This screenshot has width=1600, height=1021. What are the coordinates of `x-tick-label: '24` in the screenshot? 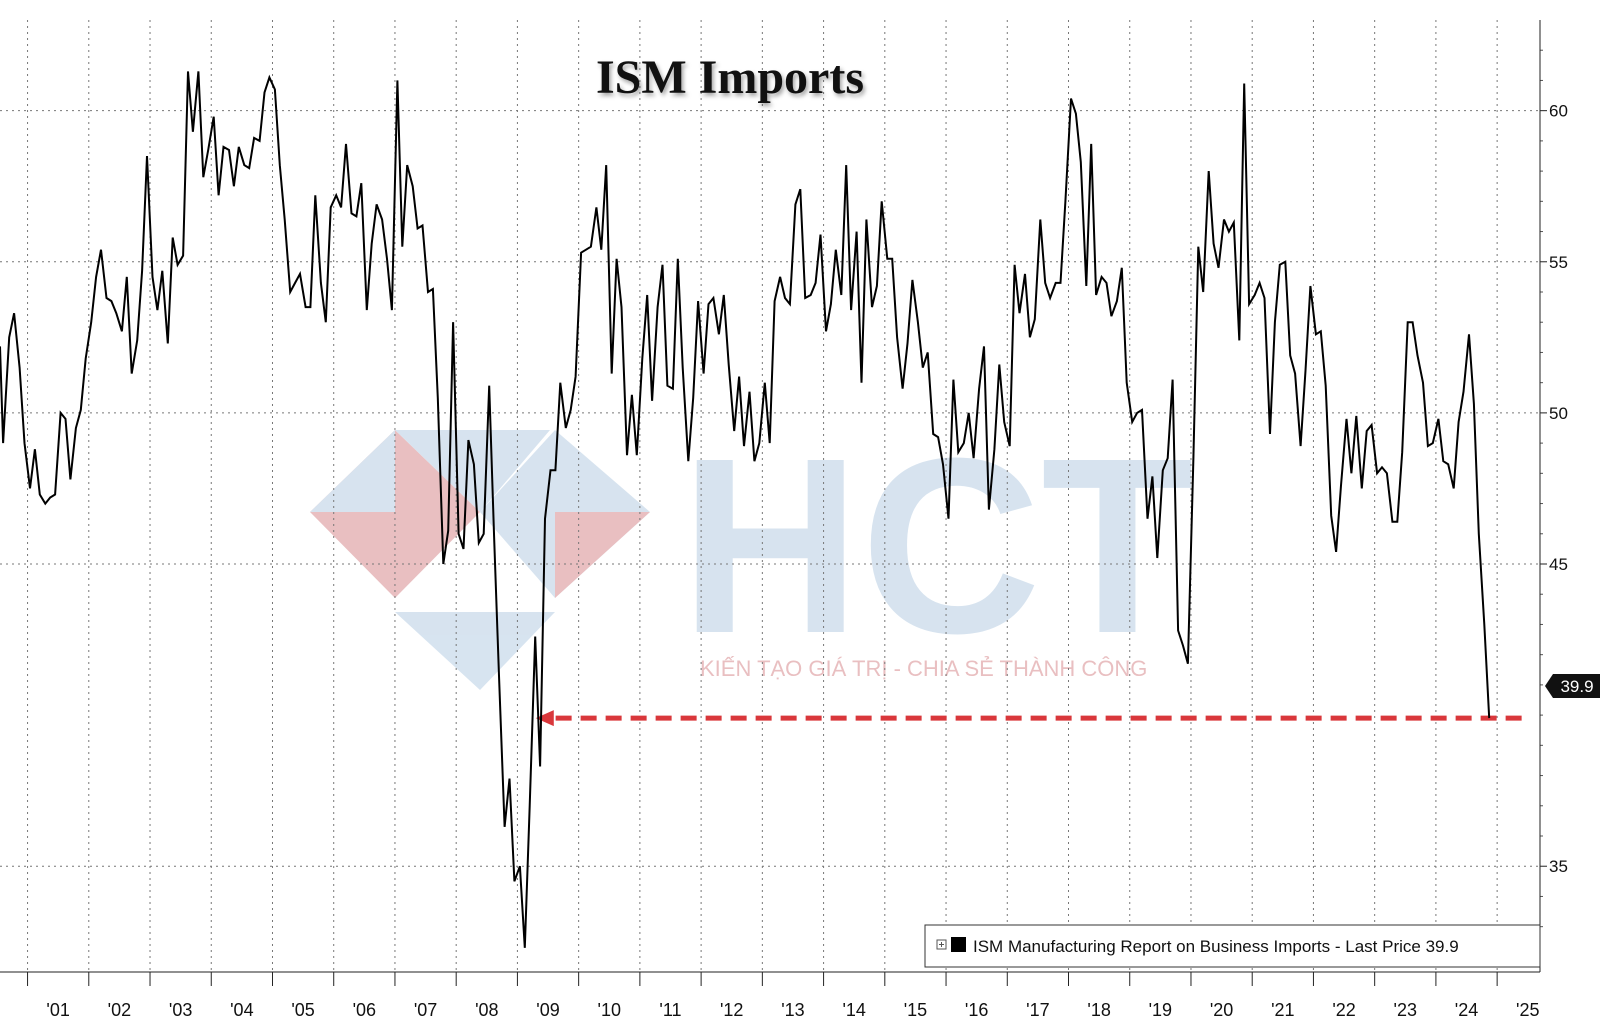 It's located at (1466, 1010).